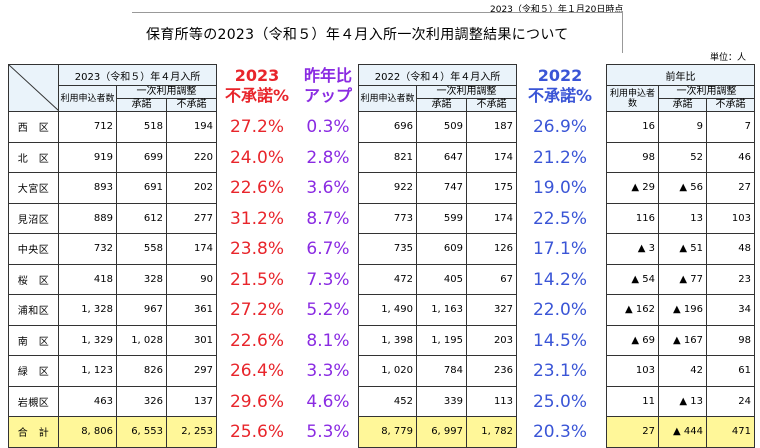 This screenshot has height=448, width=760. What do you see at coordinates (256, 249) in the screenshot?
I see `rejection-rate-2023: 23.8%` at bounding box center [256, 249].